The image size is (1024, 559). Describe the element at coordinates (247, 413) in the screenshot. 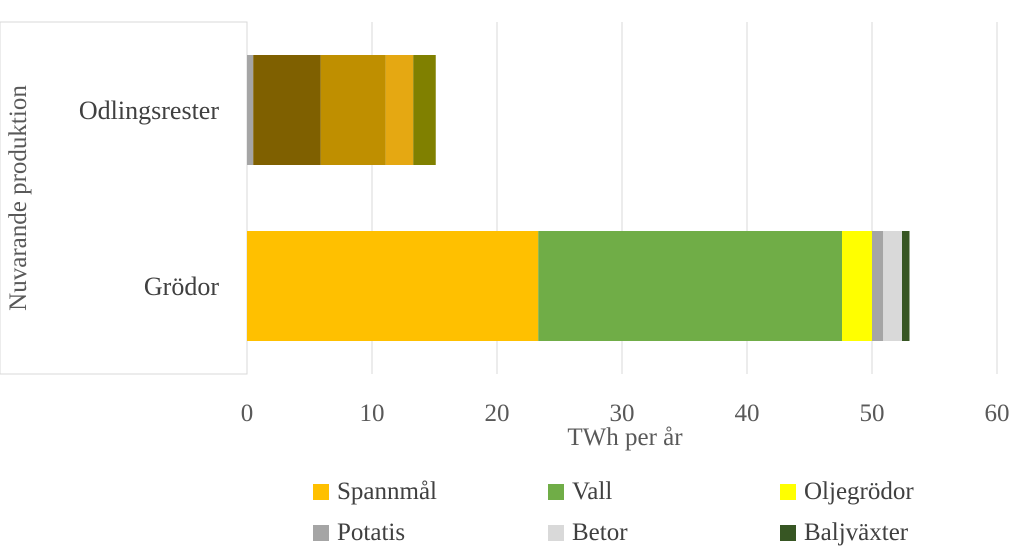

I see `x-tick-0: 0` at that location.